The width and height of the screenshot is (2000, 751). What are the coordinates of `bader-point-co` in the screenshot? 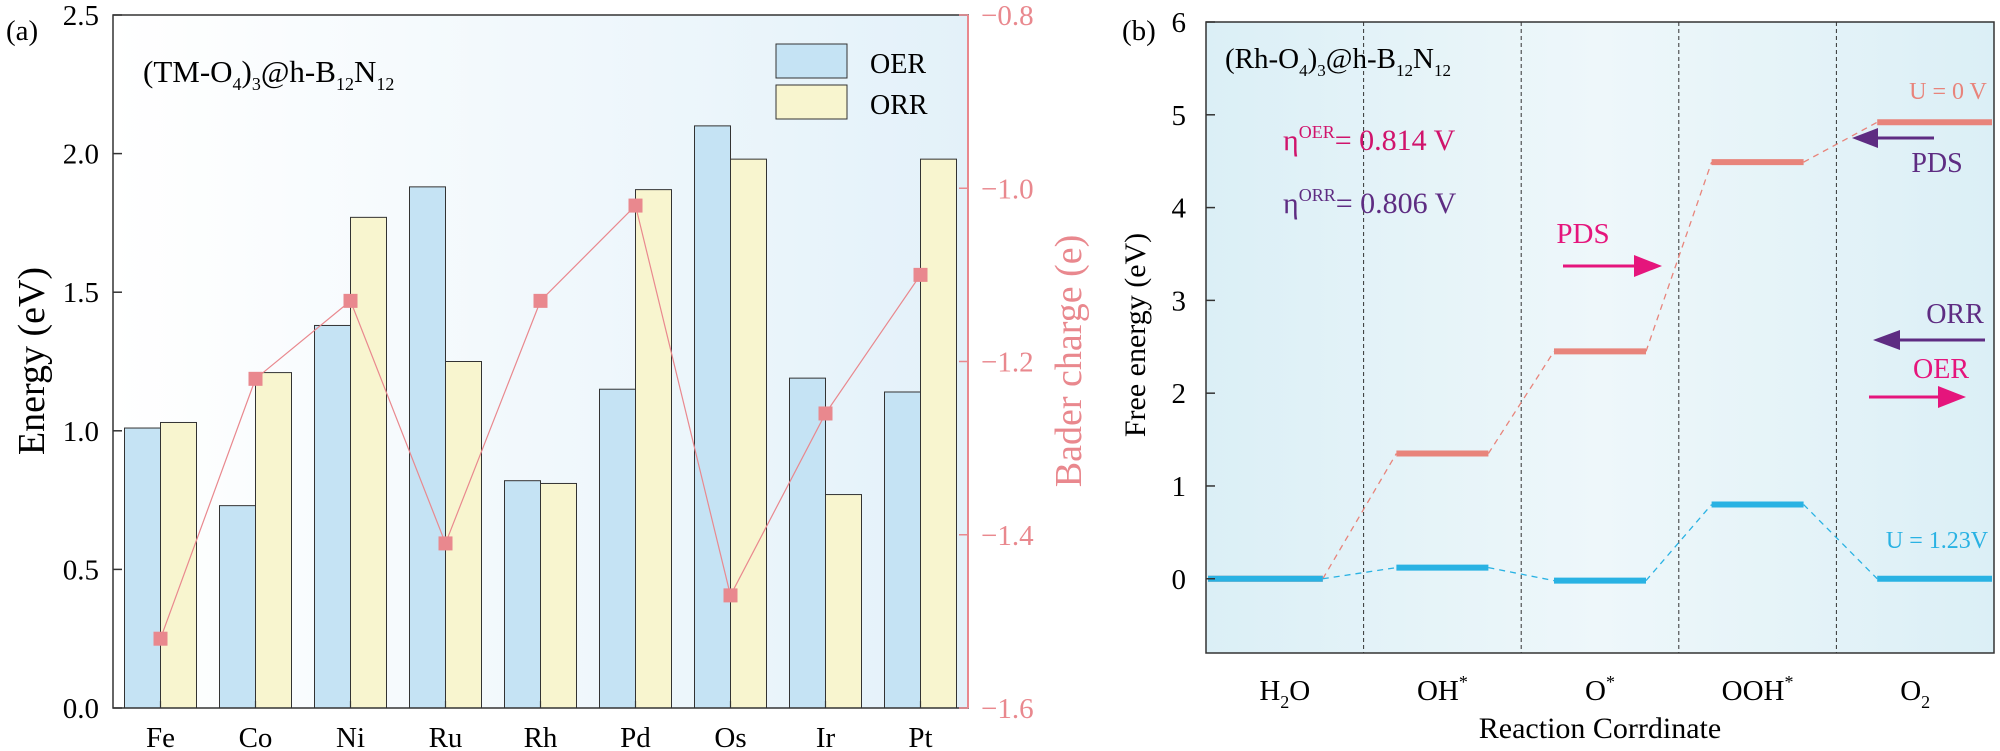 It's located at (255, 378).